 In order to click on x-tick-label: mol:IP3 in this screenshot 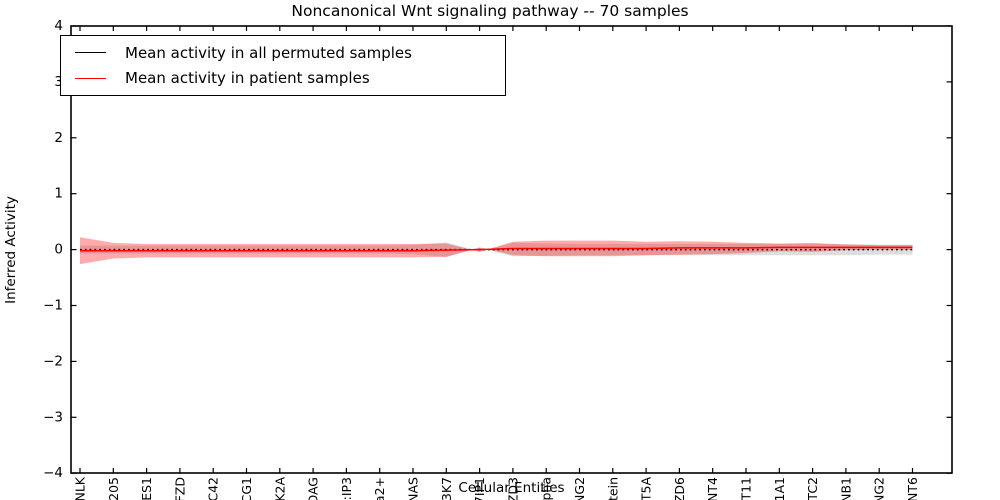, I will do `click(346, 488)`.